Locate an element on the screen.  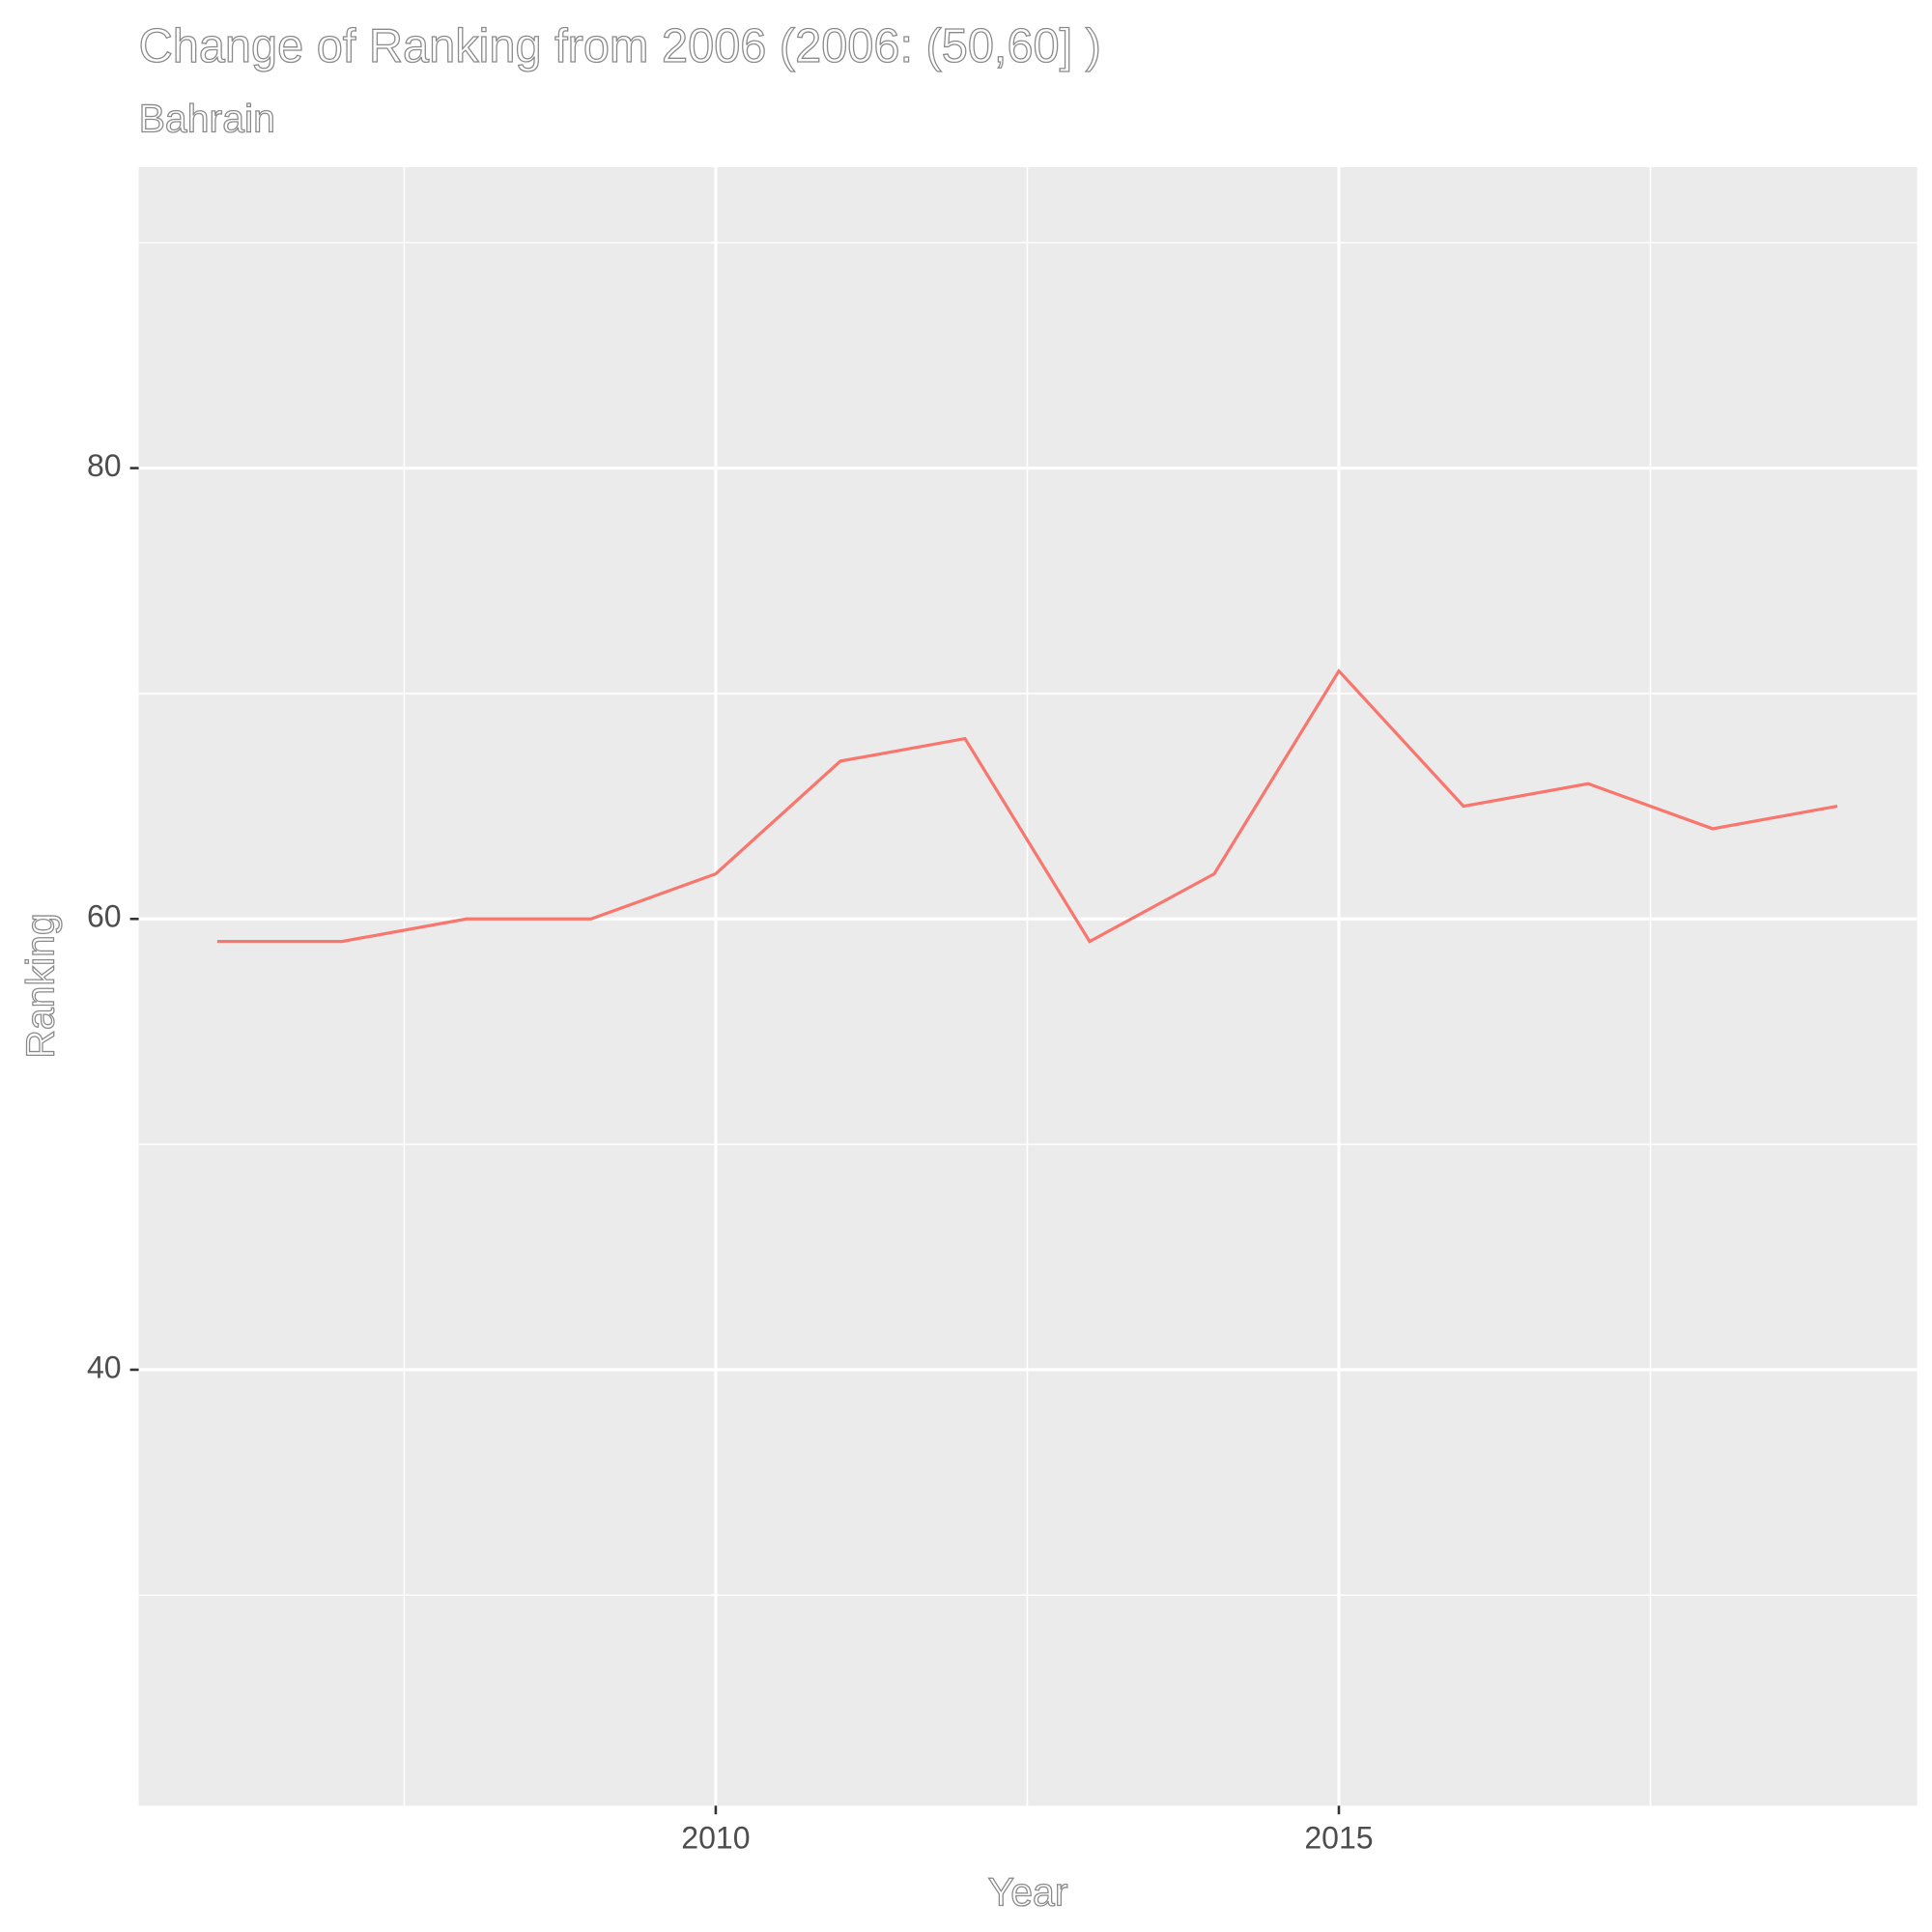
line-series is located at coordinates (1027, 806).